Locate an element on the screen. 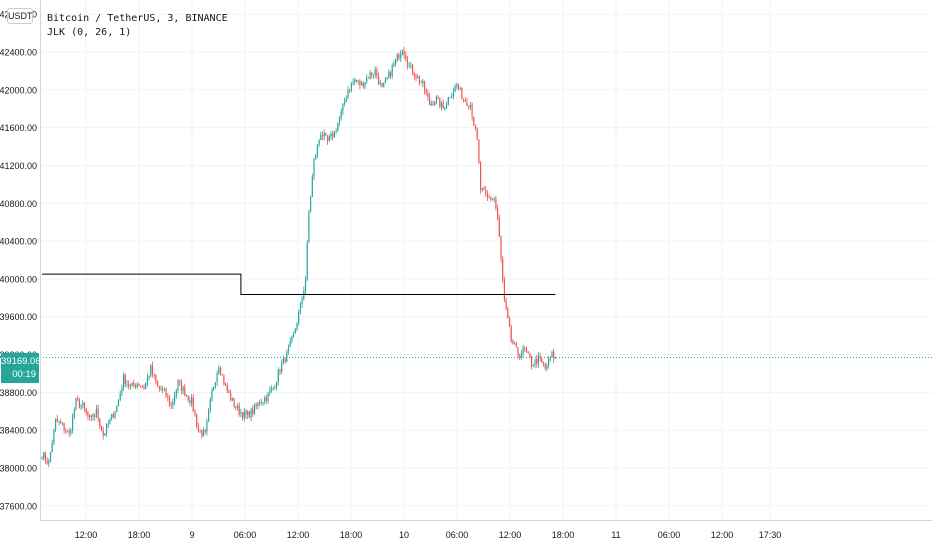  y-tick-label: 41600.00 is located at coordinates (18, 128).